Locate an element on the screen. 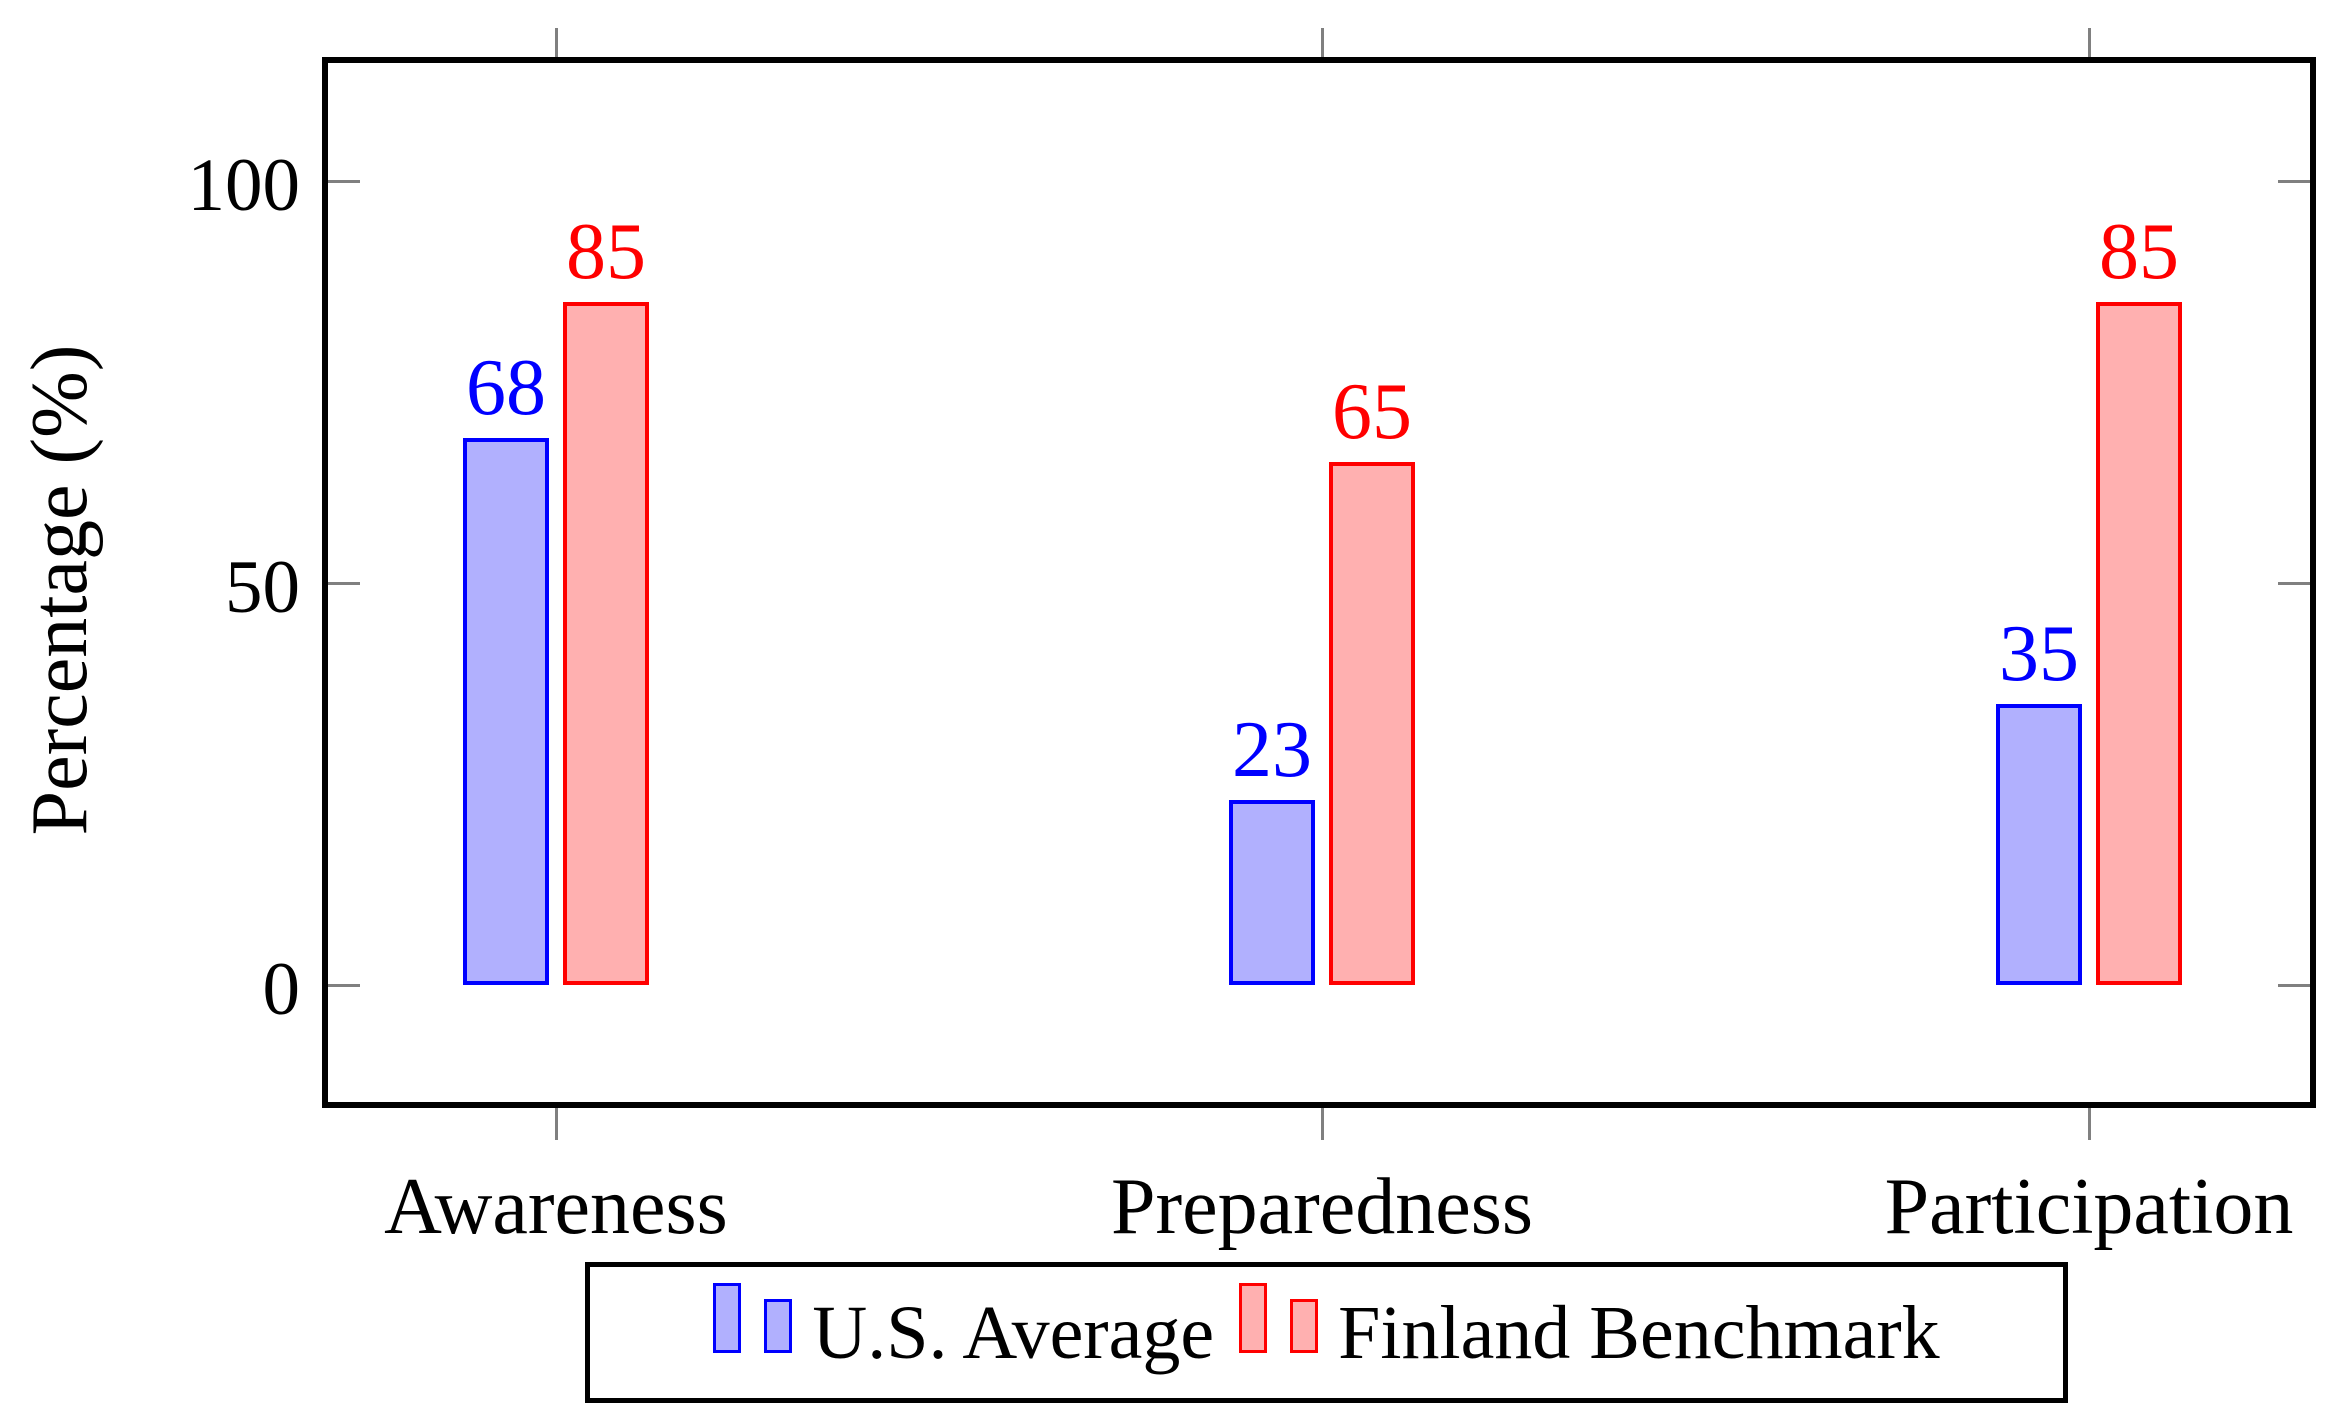  bar-finland-benchmark-awareness is located at coordinates (606, 643).